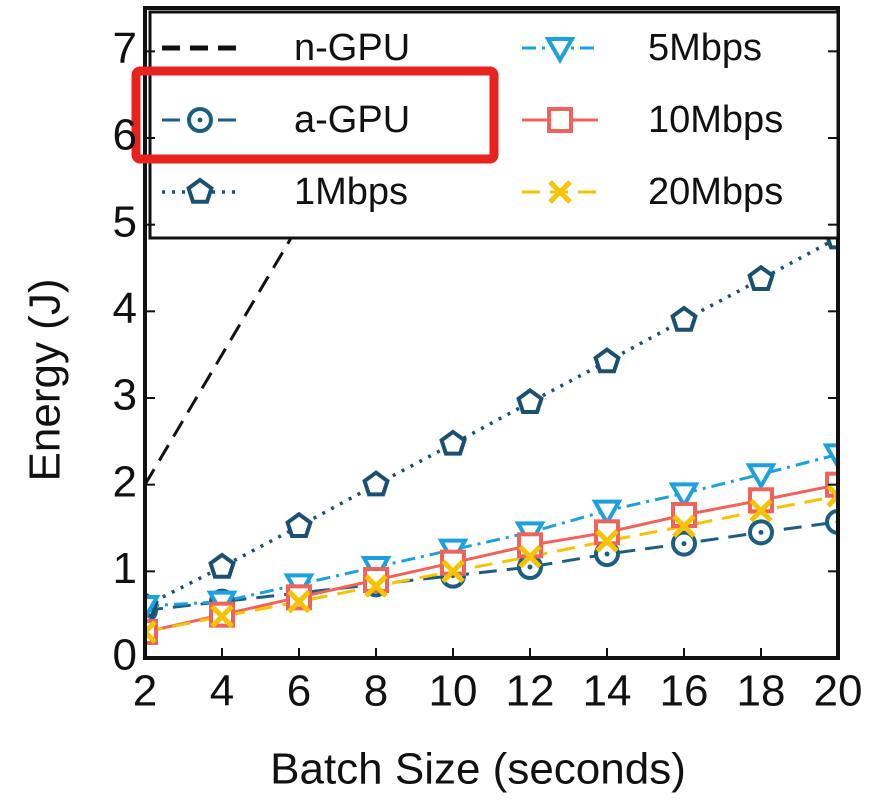 The width and height of the screenshot is (878, 800). What do you see at coordinates (478, 769) in the screenshot?
I see `x-axis-label: Batch Size (seconds)` at bounding box center [478, 769].